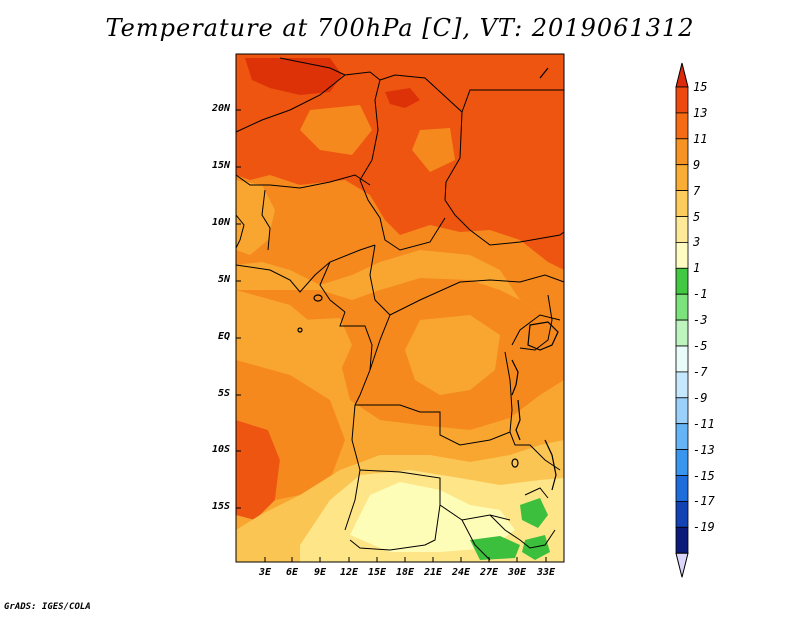 This screenshot has height=622, width=800. I want to click on colorbar-label: -13, so click(704, 449).